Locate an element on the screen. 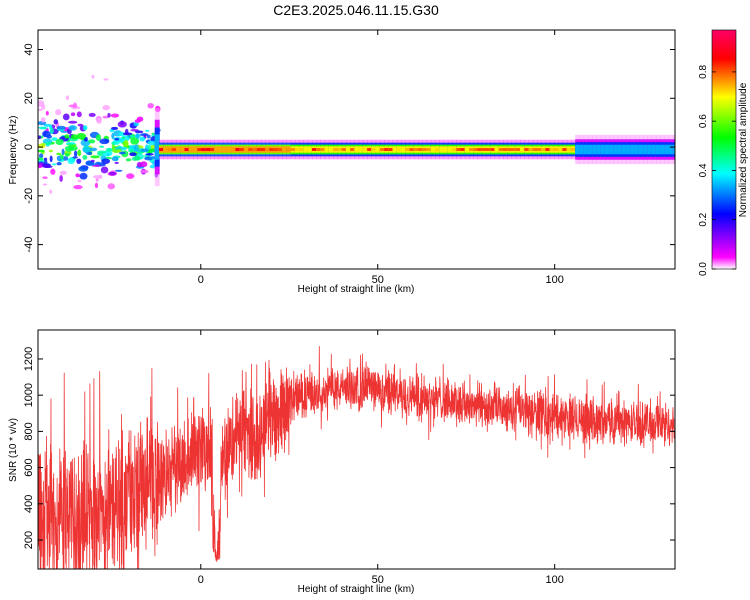  snr-ytick-label: 1000 is located at coordinates (29, 395).